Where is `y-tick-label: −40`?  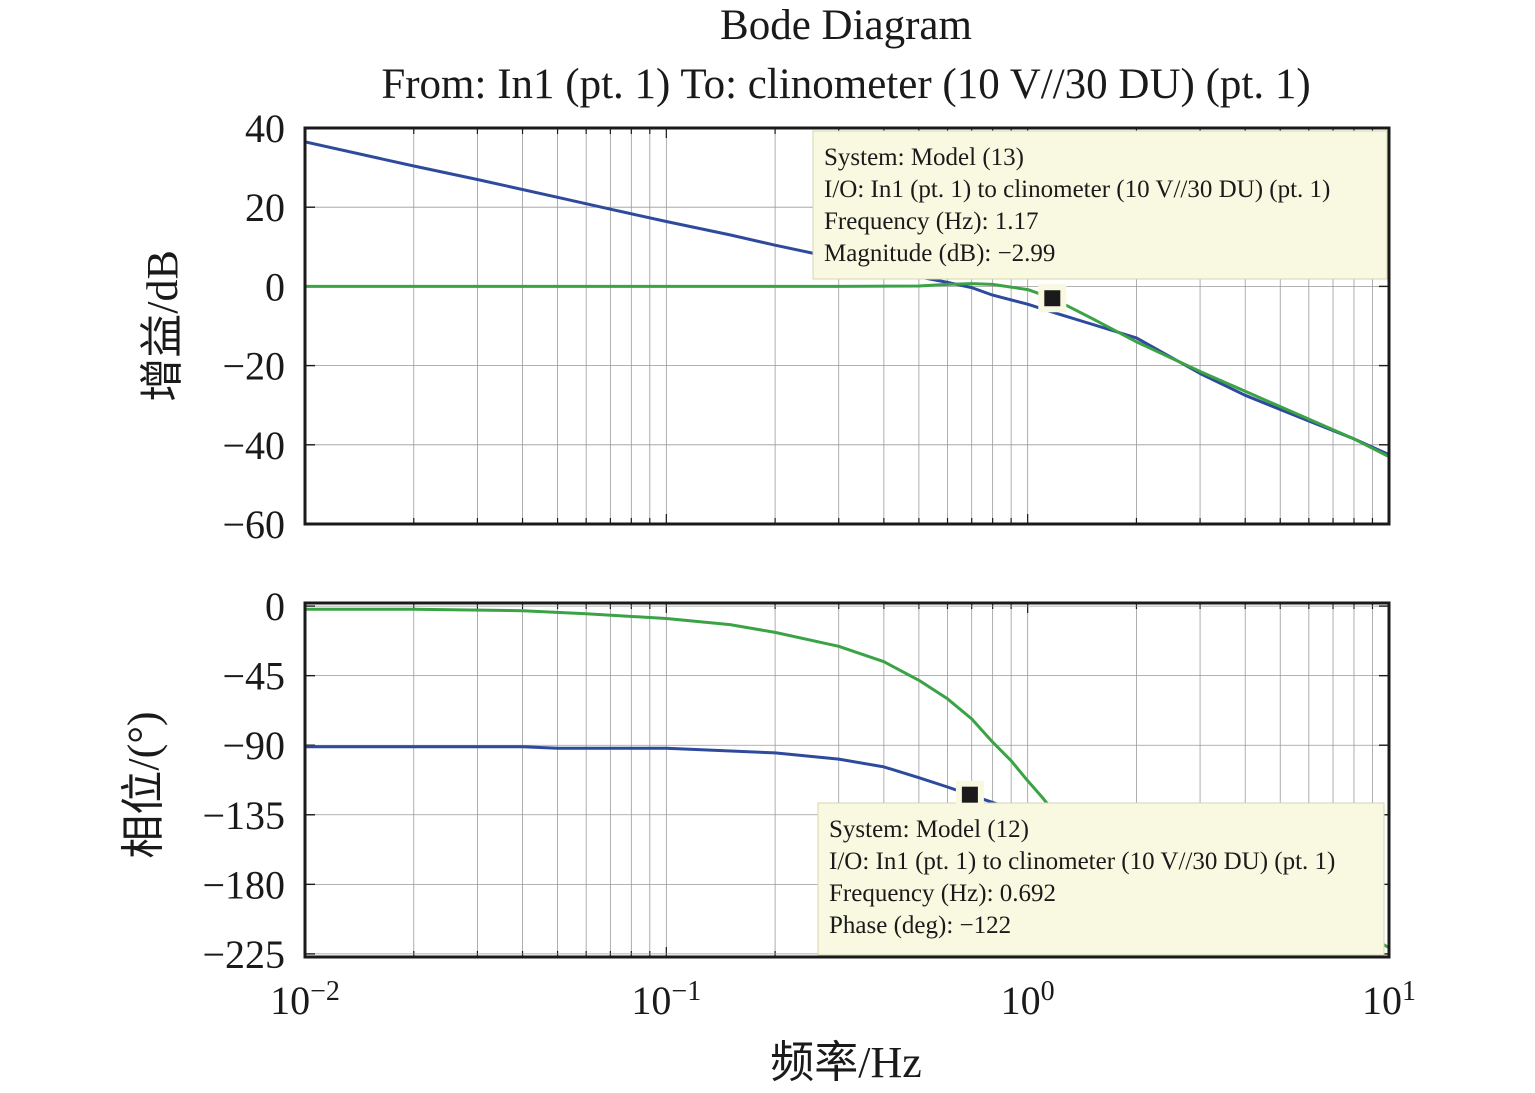
y-tick-label: −40 is located at coordinates (253, 445).